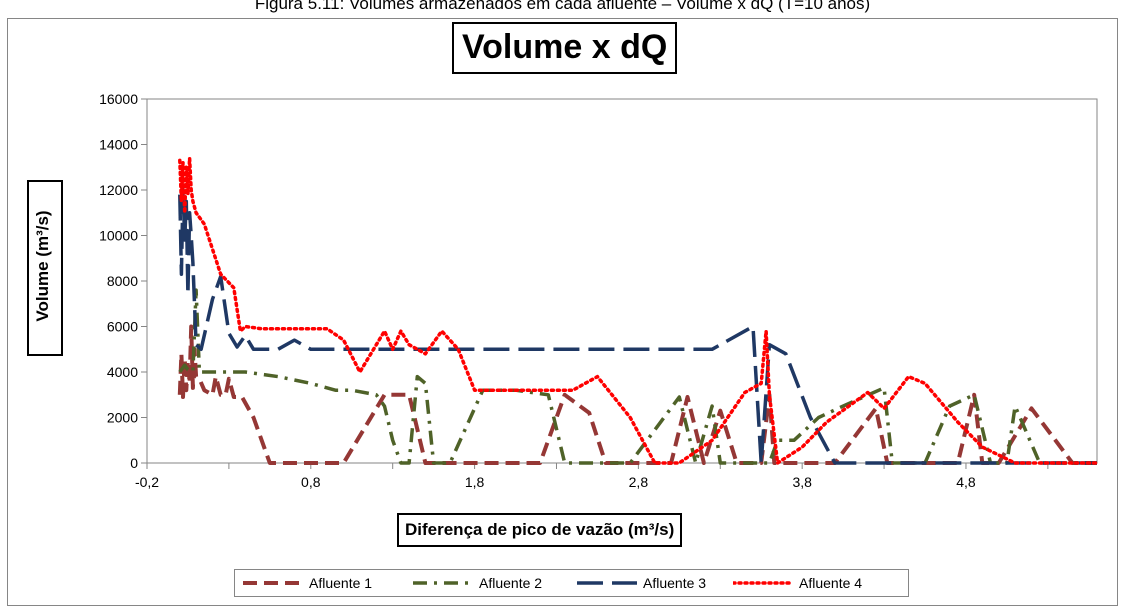 The height and width of the screenshot is (606, 1125). Describe the element at coordinates (511, 583) in the screenshot. I see `legend-label-2: Afluente 2` at that location.